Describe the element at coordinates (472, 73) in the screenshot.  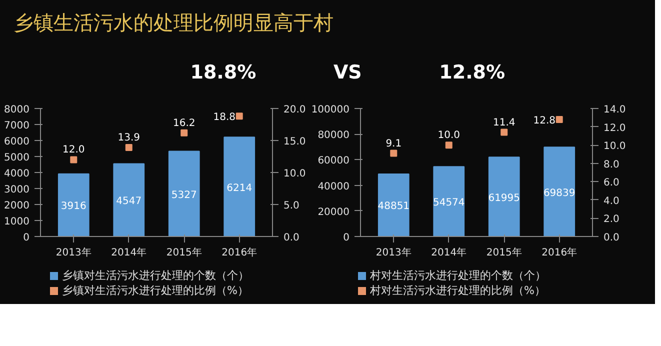
I see `text: 12.8%` at that location.